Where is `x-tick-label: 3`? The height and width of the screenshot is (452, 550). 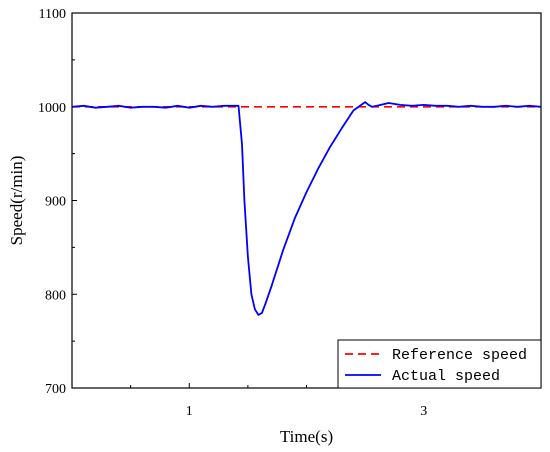
x-tick-label: 3 is located at coordinates (423, 411).